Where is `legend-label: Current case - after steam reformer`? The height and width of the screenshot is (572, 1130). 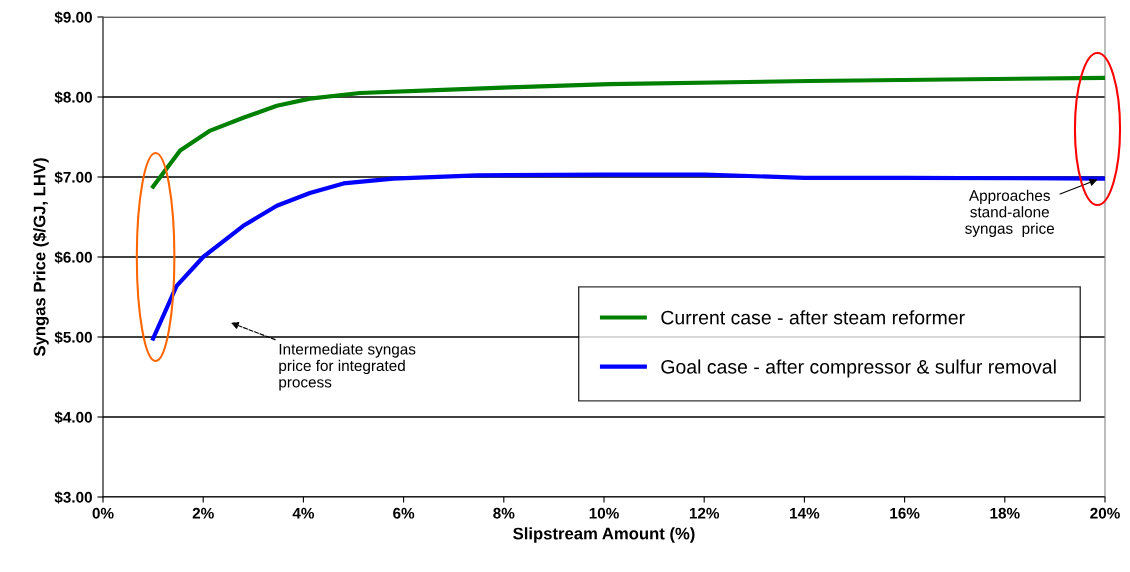 legend-label: Current case - after steam reformer is located at coordinates (813, 317).